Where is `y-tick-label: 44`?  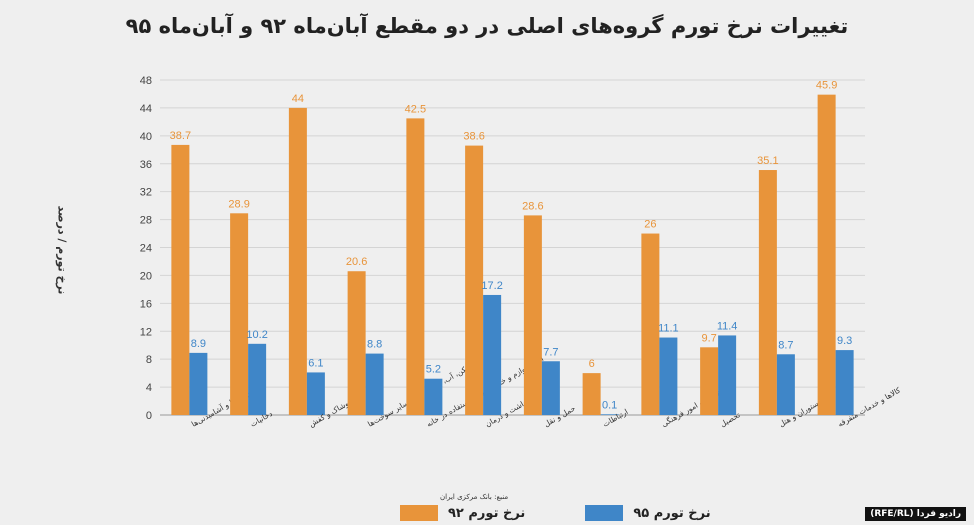
y-tick-label: 44 is located at coordinates (146, 109).